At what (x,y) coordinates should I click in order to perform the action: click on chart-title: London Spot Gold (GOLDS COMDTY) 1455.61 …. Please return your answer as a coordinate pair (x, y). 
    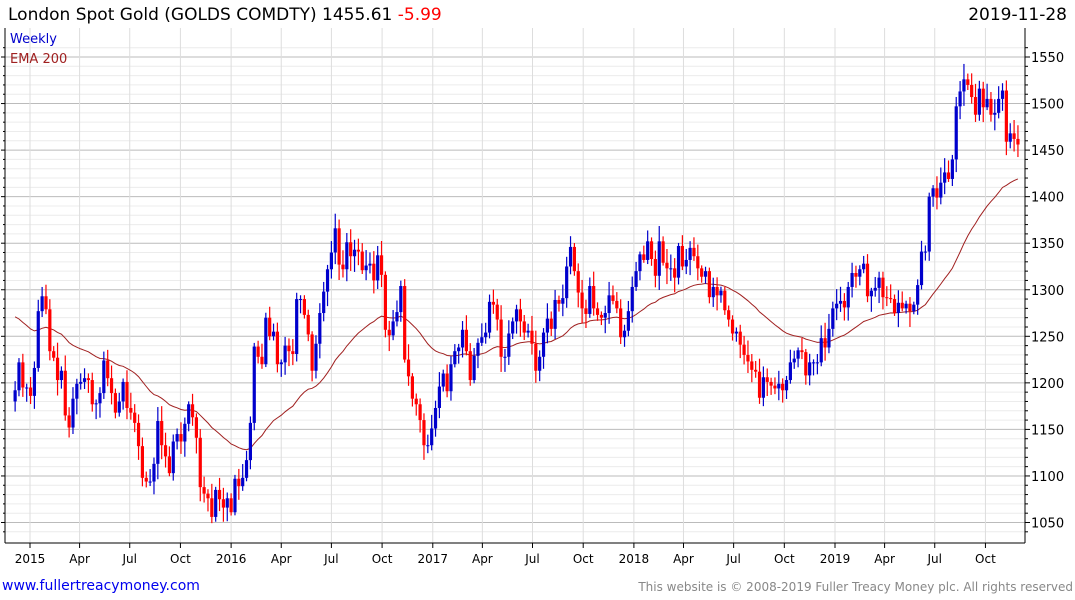
    Looking at the image, I should click on (225, 15).